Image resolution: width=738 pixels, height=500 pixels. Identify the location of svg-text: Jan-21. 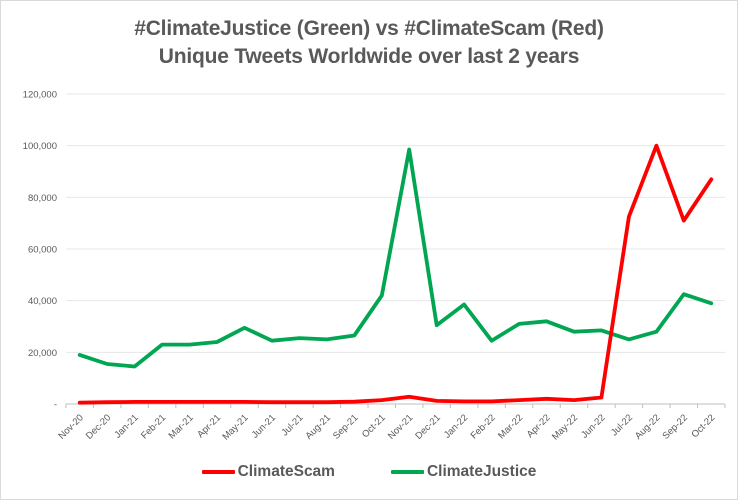
(126, 426).